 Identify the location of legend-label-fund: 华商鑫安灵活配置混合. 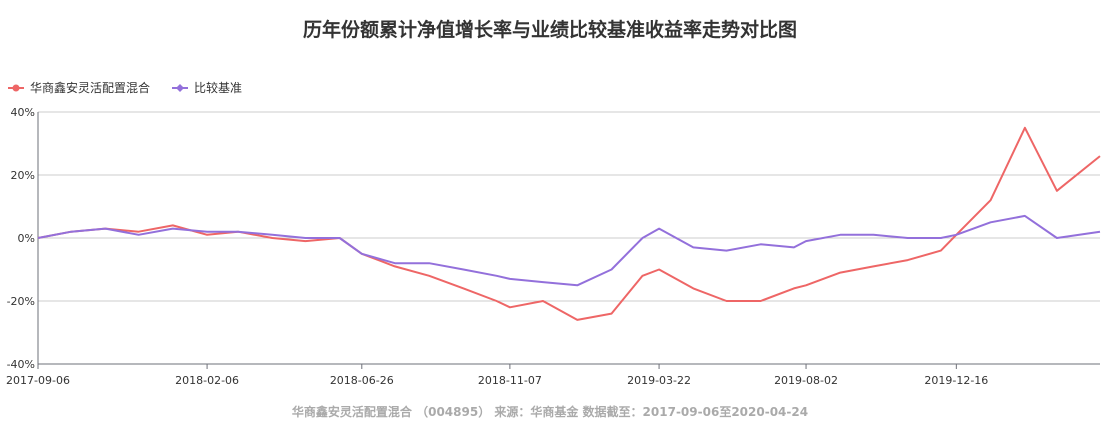
(90, 87).